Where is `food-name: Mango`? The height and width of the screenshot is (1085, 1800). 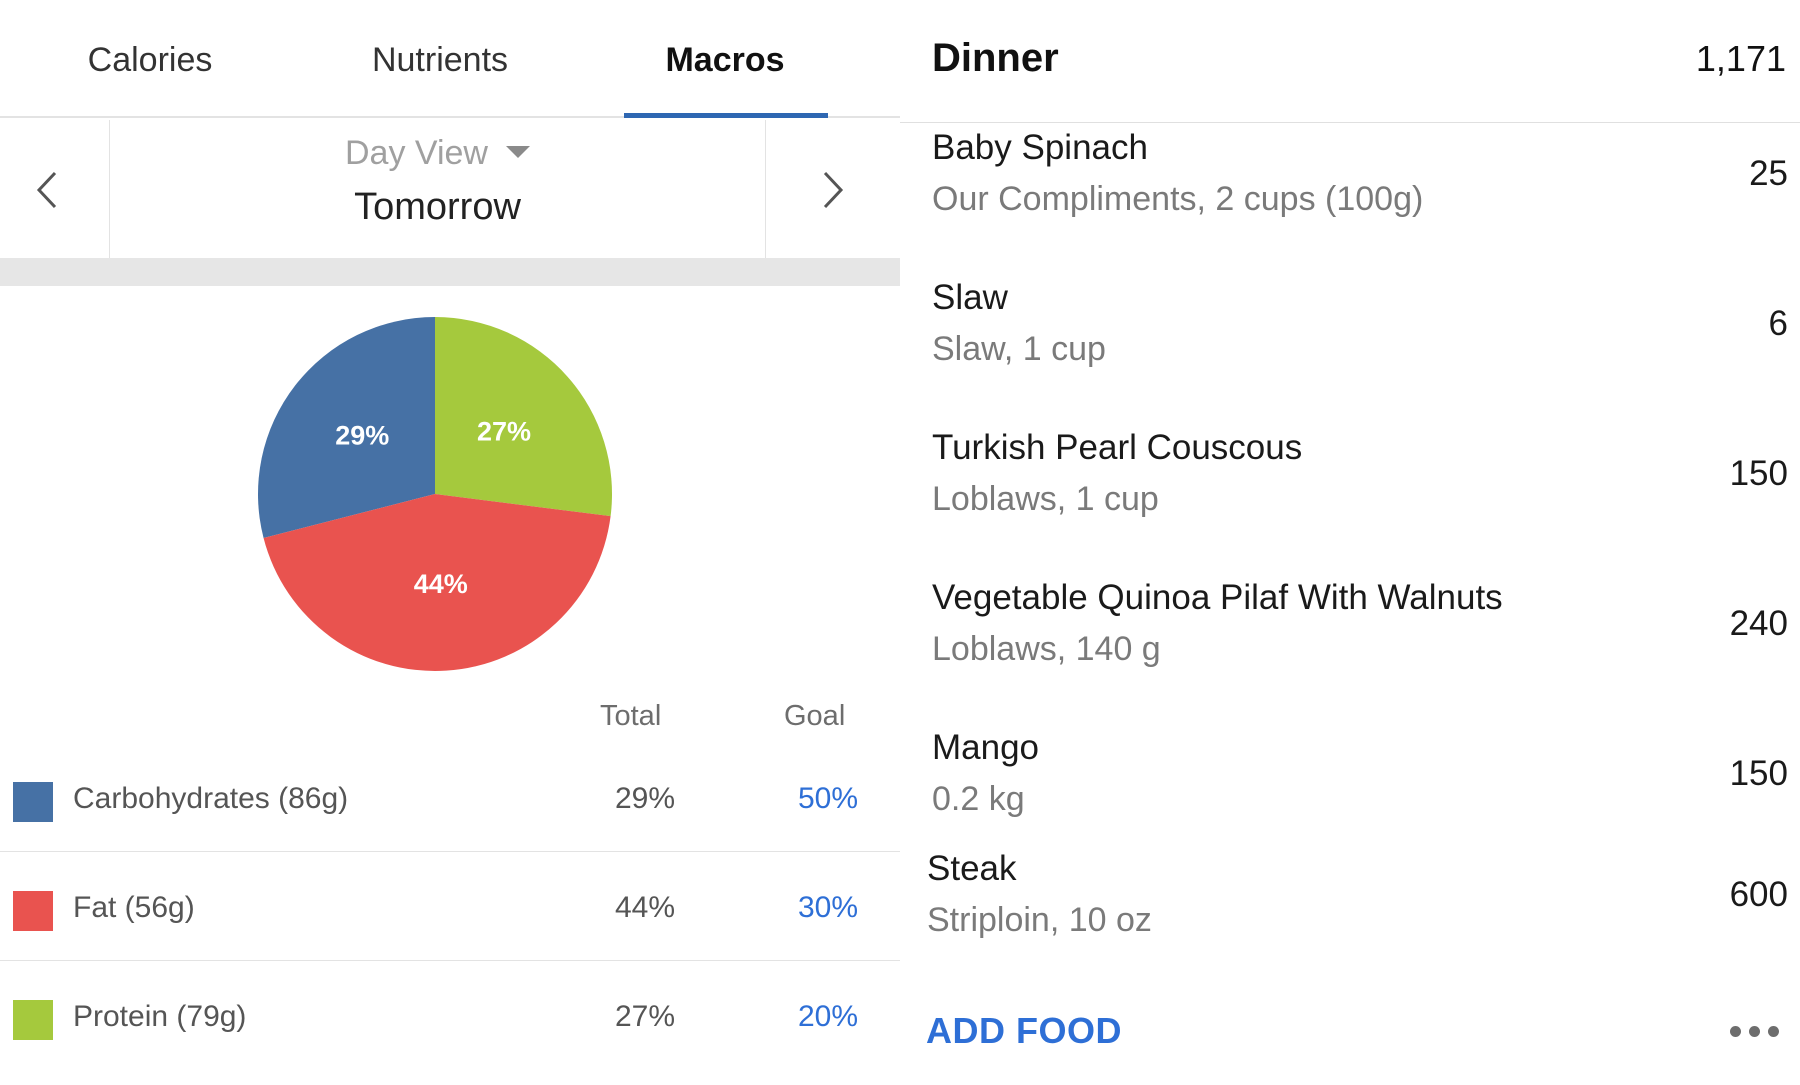 food-name: Mango is located at coordinates (986, 747).